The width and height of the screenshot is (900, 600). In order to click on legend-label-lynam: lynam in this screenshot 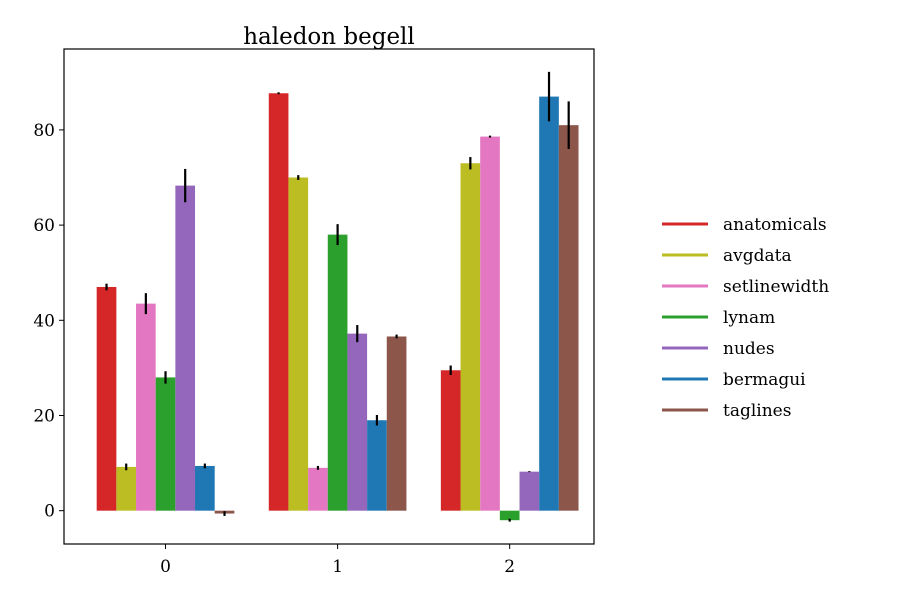, I will do `click(749, 318)`.